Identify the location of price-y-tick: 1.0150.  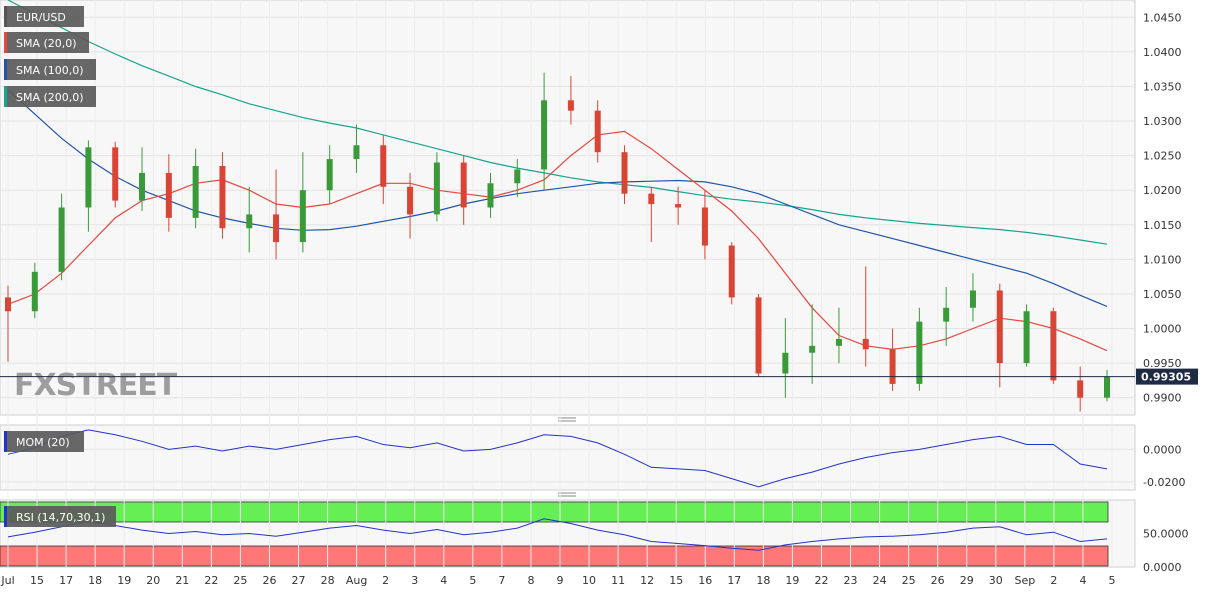
(1162, 225).